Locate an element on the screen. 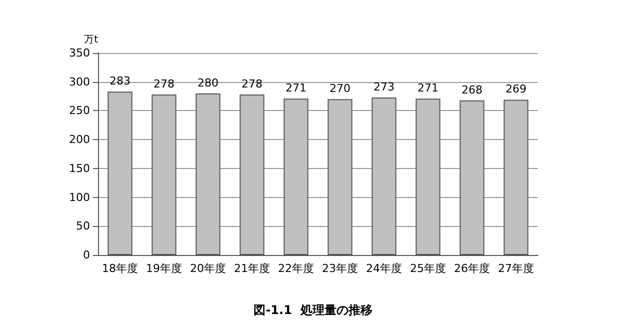 The height and width of the screenshot is (333, 626). y-tick-label: 300 is located at coordinates (79, 81).